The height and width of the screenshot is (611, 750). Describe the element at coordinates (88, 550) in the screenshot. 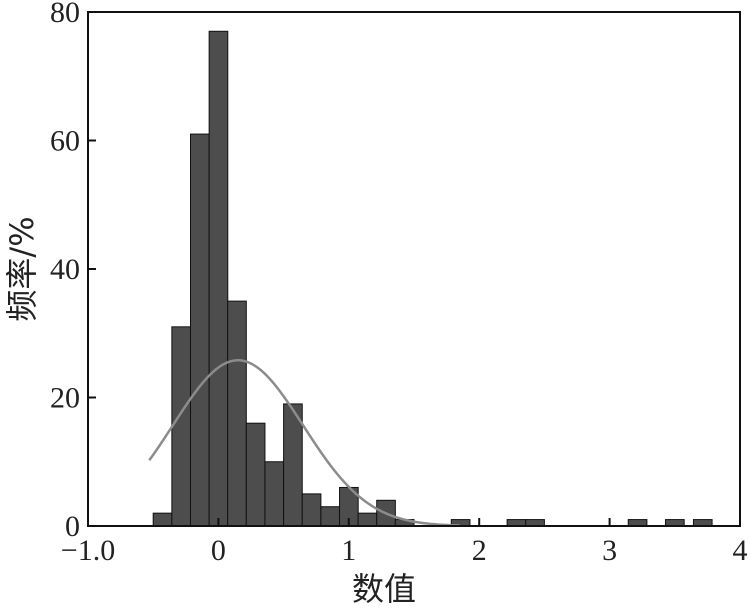

I see `x-tick-label: −1.0` at that location.